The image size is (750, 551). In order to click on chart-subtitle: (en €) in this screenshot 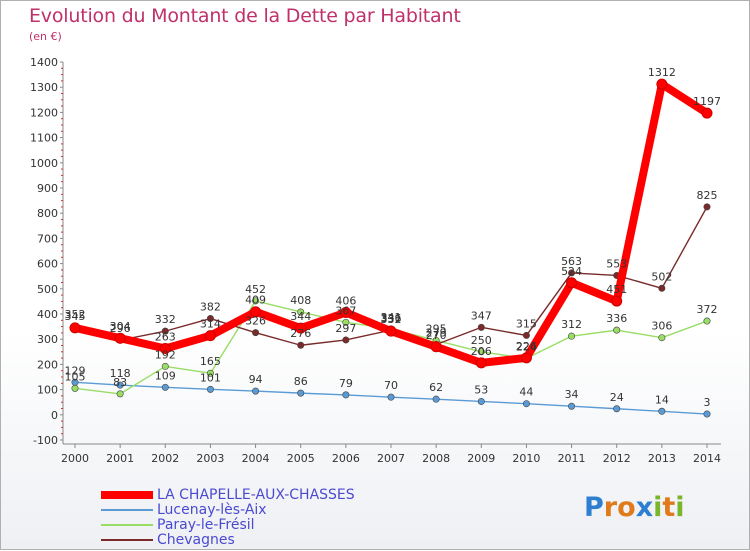, I will do `click(45, 36)`.